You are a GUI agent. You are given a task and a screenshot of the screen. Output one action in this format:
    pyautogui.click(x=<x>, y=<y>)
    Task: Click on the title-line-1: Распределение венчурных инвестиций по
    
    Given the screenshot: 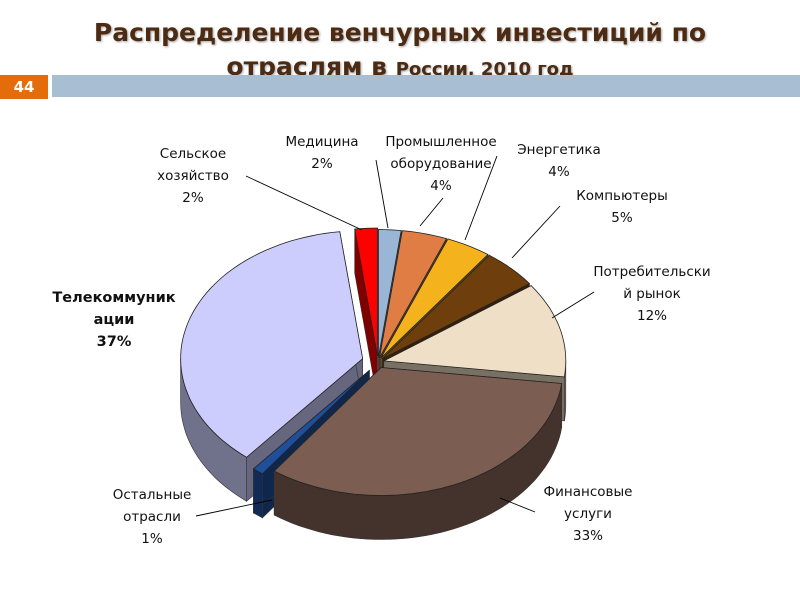 What is the action you would take?
    pyautogui.click(x=400, y=32)
    